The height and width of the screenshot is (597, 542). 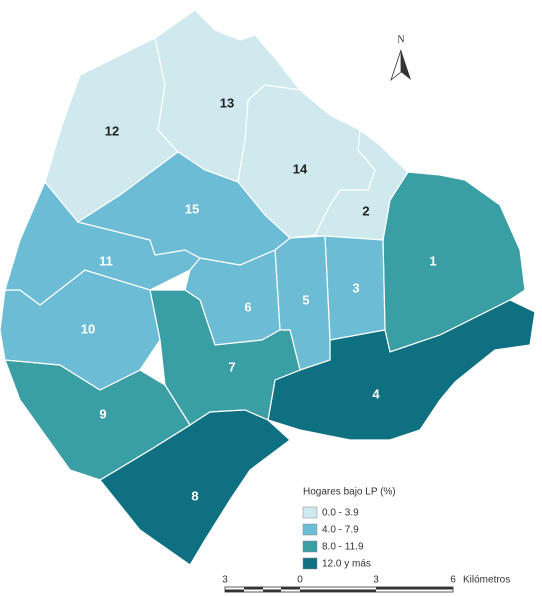 I want to click on scale-unit: Kilómetros, so click(x=486, y=580).